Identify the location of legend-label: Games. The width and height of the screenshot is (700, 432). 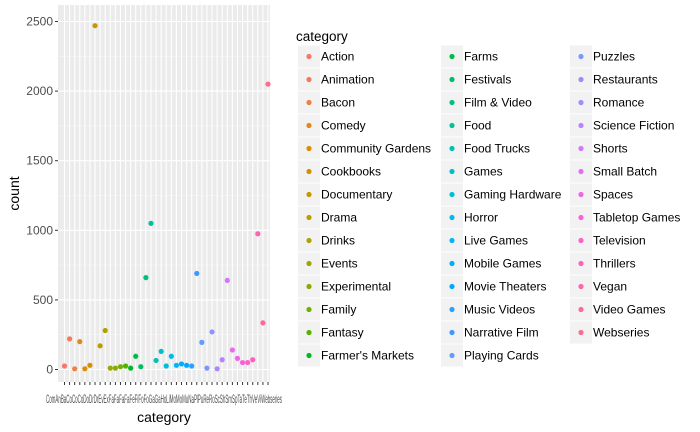
(483, 172).